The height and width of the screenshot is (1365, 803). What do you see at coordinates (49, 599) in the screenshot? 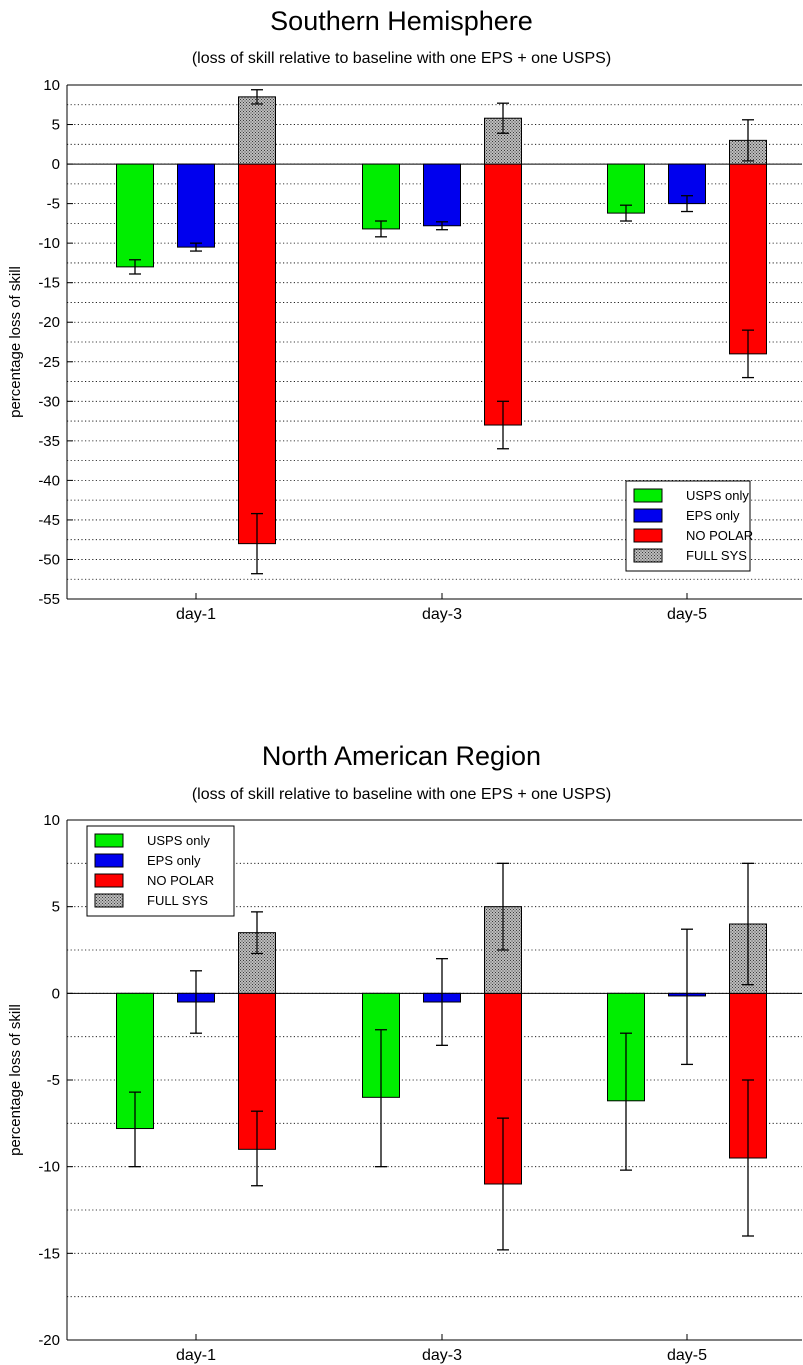
I see `y-tick-label: -55` at bounding box center [49, 599].